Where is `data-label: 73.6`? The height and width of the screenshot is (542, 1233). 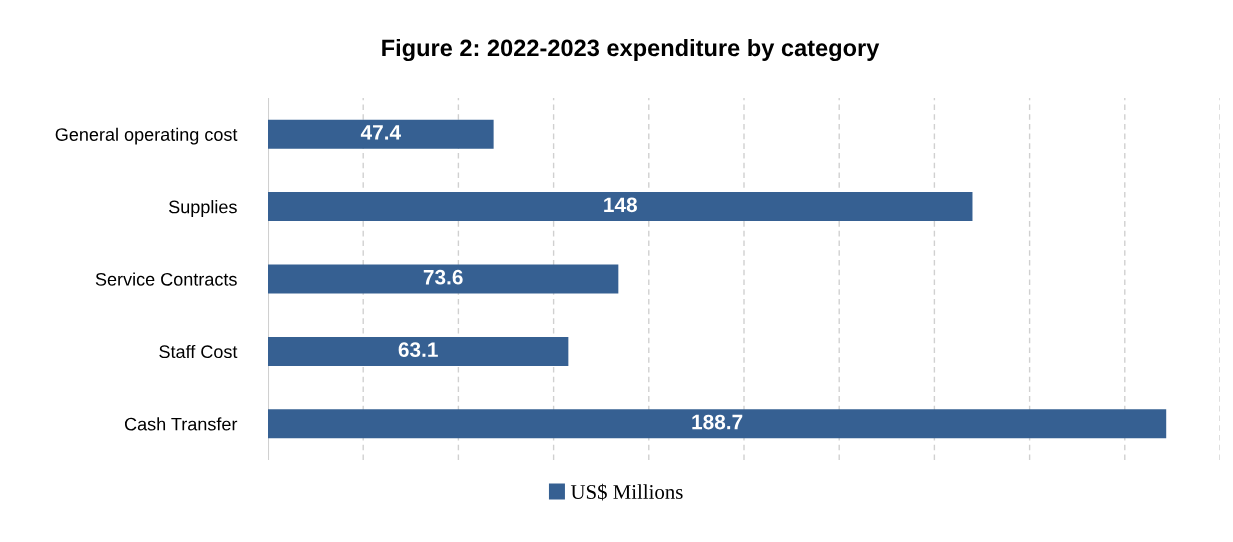 data-label: 73.6 is located at coordinates (443, 277).